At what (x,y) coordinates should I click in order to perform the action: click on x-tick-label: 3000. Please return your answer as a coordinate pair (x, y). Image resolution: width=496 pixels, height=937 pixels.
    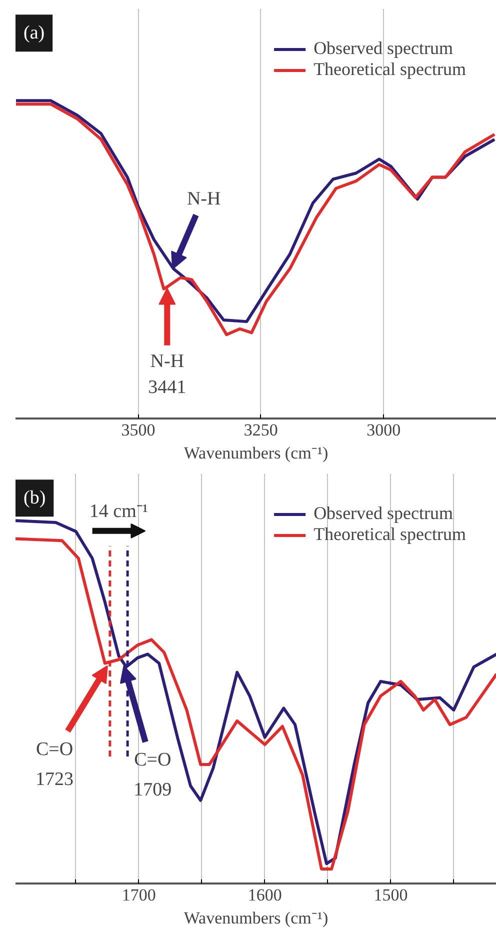
    Looking at the image, I should click on (383, 430).